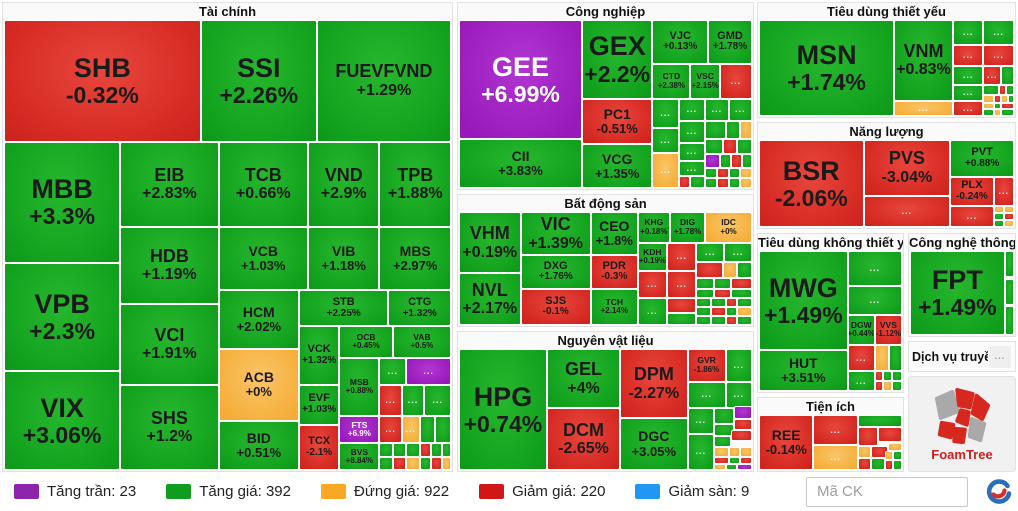 The image size is (1018, 511). I want to click on sector-title-tieu-dung-thiet-yeu: Tiêu dùng thiết yếu, so click(886, 11).